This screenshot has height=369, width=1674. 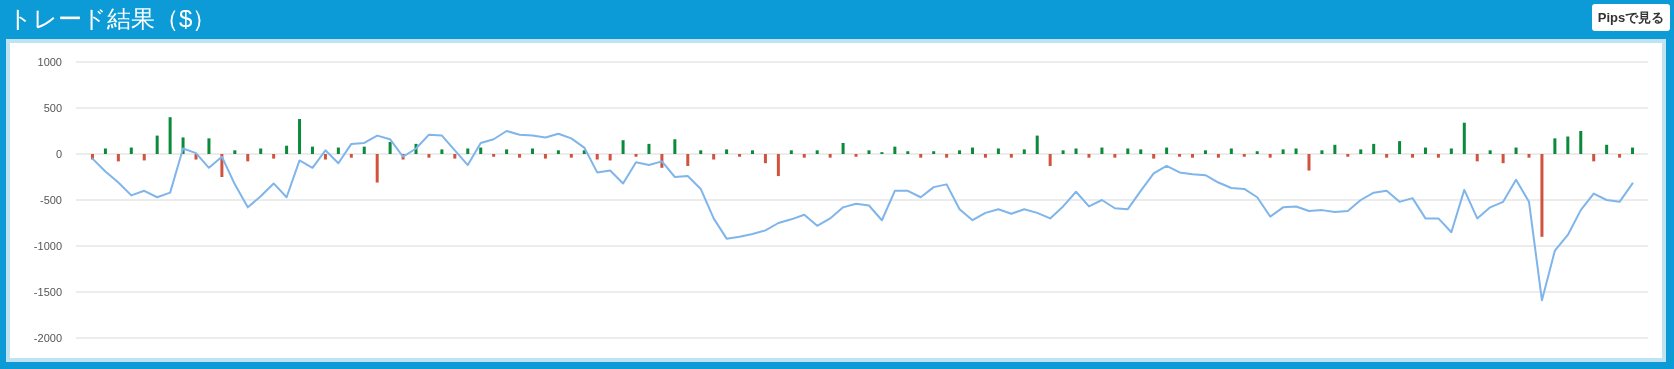 I want to click on y-tick-label: 500, so click(x=52, y=107).